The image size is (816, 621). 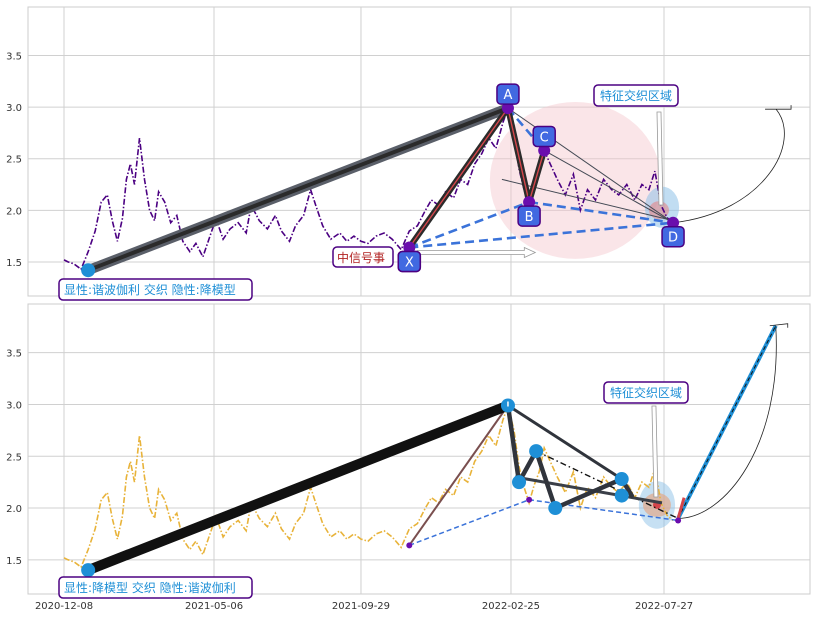 I want to click on top-note-box, so click(x=155, y=289).